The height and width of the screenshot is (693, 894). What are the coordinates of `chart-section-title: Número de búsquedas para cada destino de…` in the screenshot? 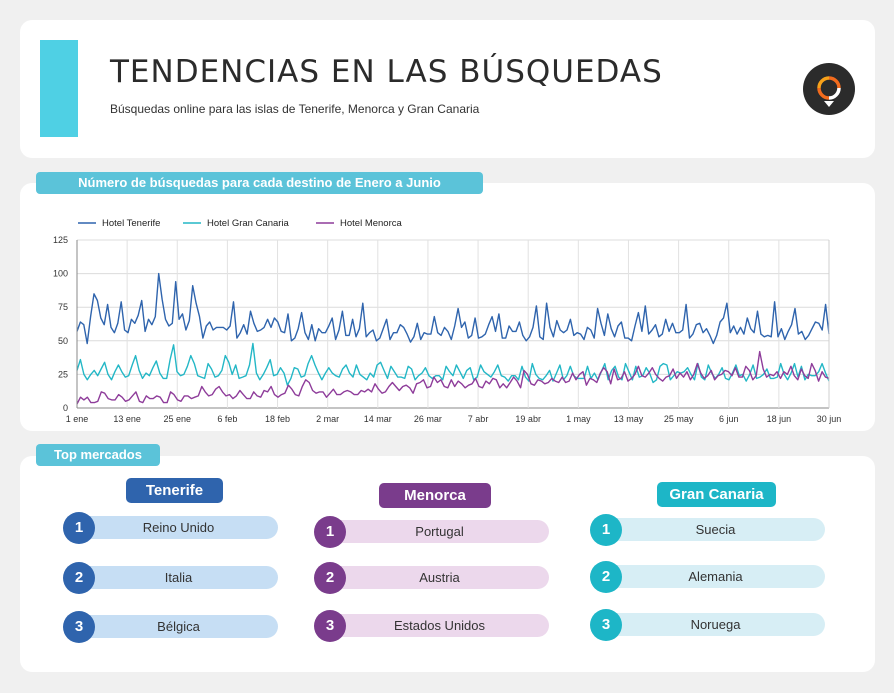 It's located at (259, 183).